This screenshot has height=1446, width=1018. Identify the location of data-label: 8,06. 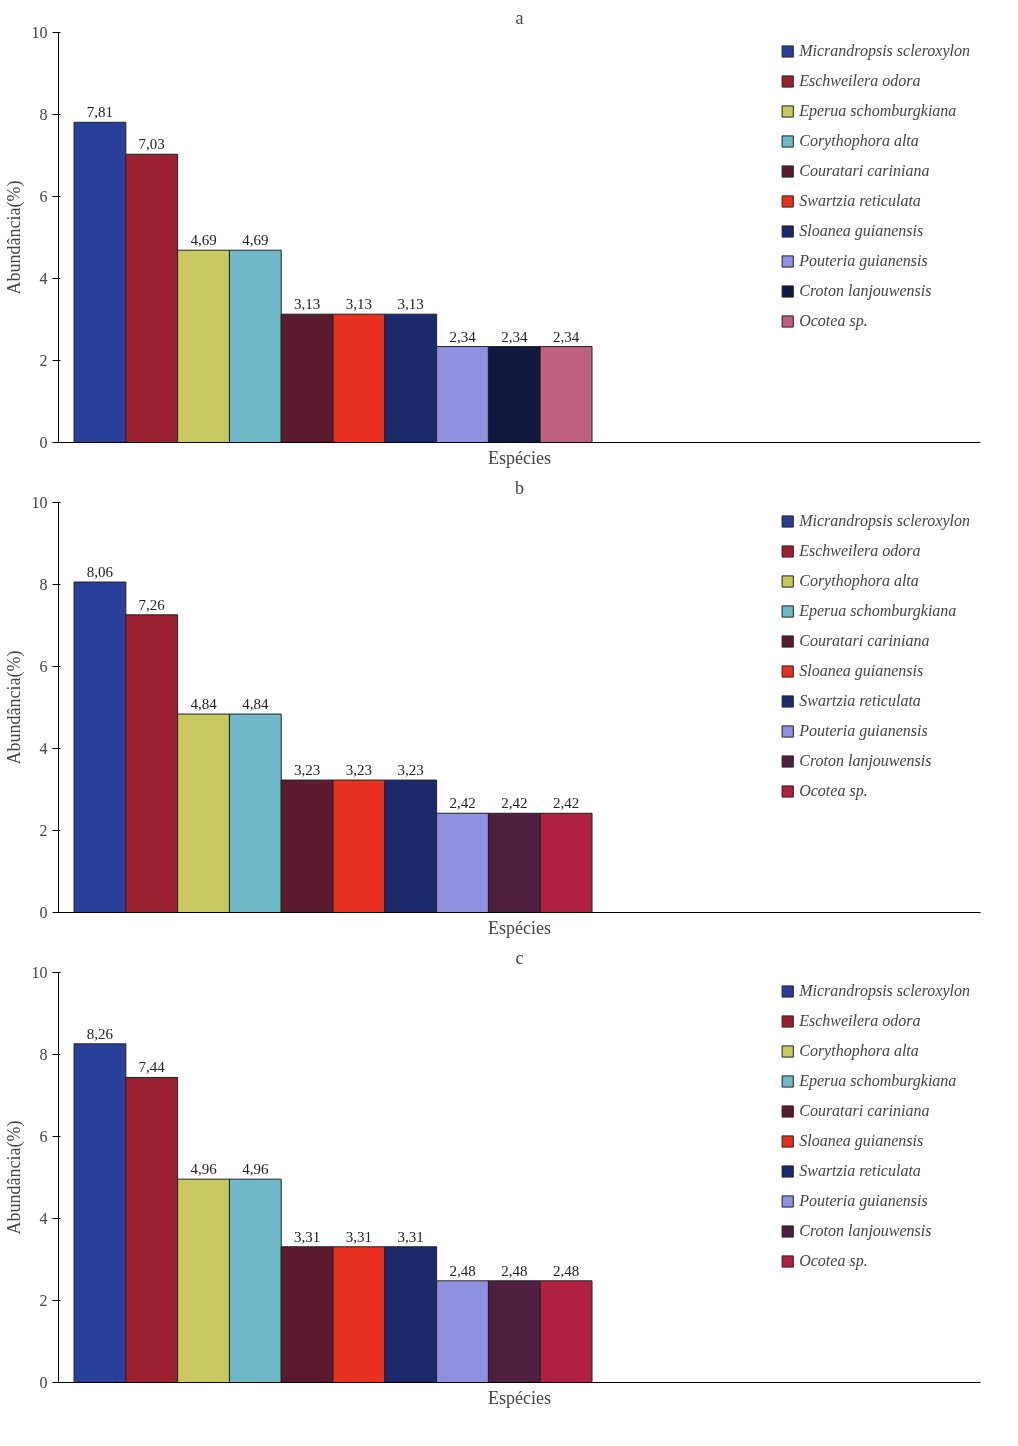
(100, 572).